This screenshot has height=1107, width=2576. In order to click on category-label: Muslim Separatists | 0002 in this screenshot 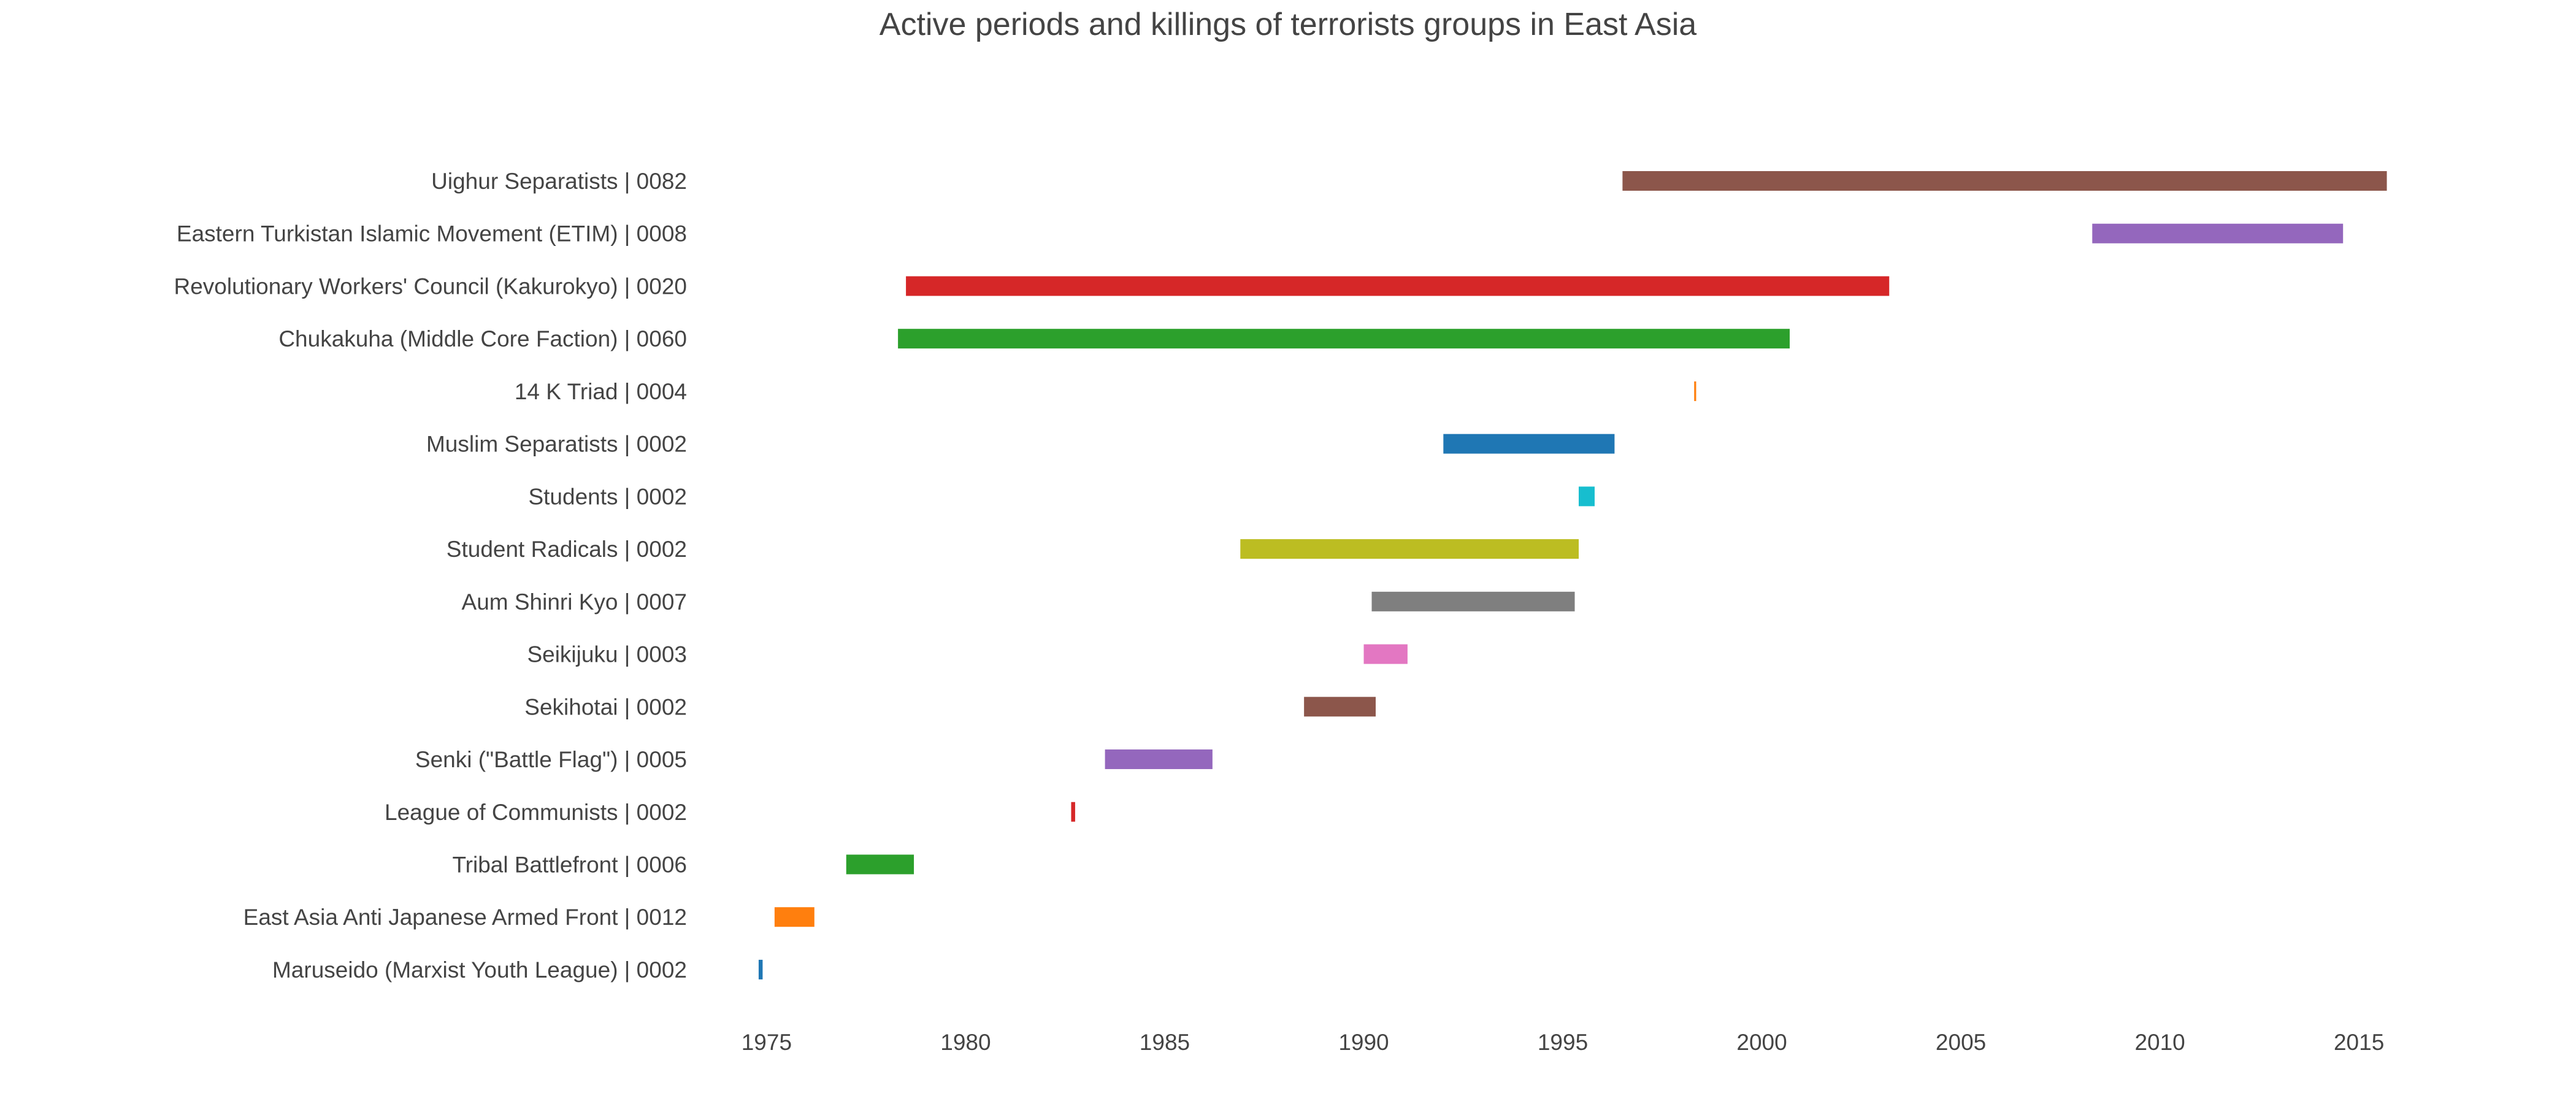, I will do `click(556, 444)`.